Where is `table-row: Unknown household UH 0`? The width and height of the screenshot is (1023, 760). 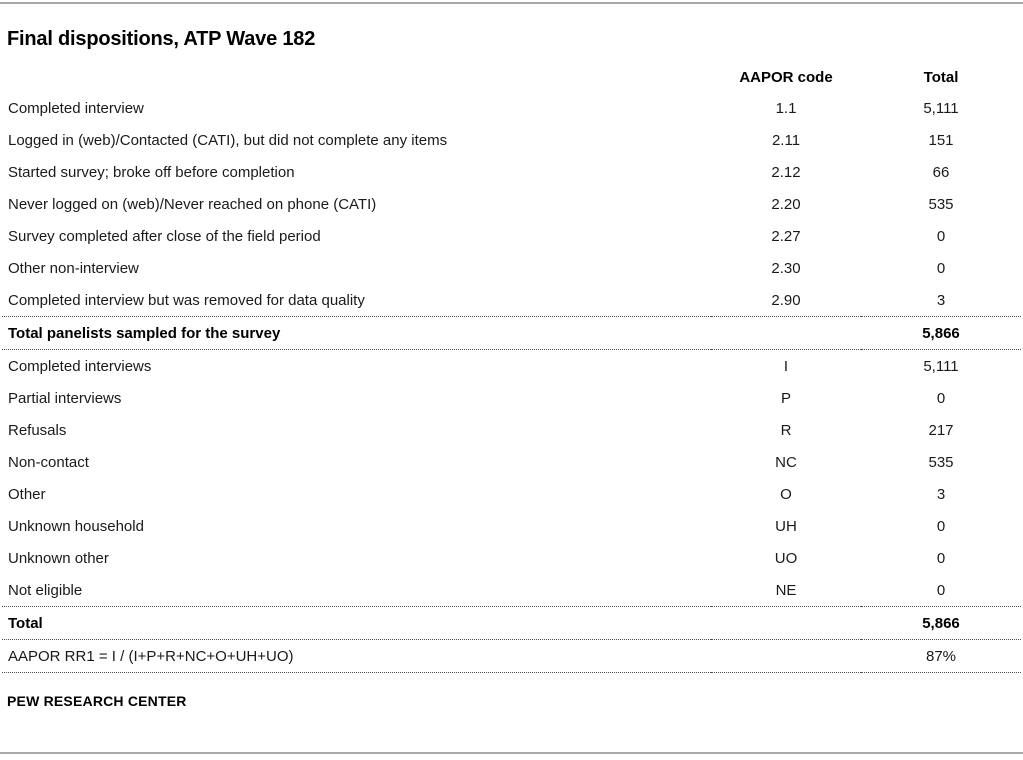
table-row: Unknown household UH 0 is located at coordinates (511, 526).